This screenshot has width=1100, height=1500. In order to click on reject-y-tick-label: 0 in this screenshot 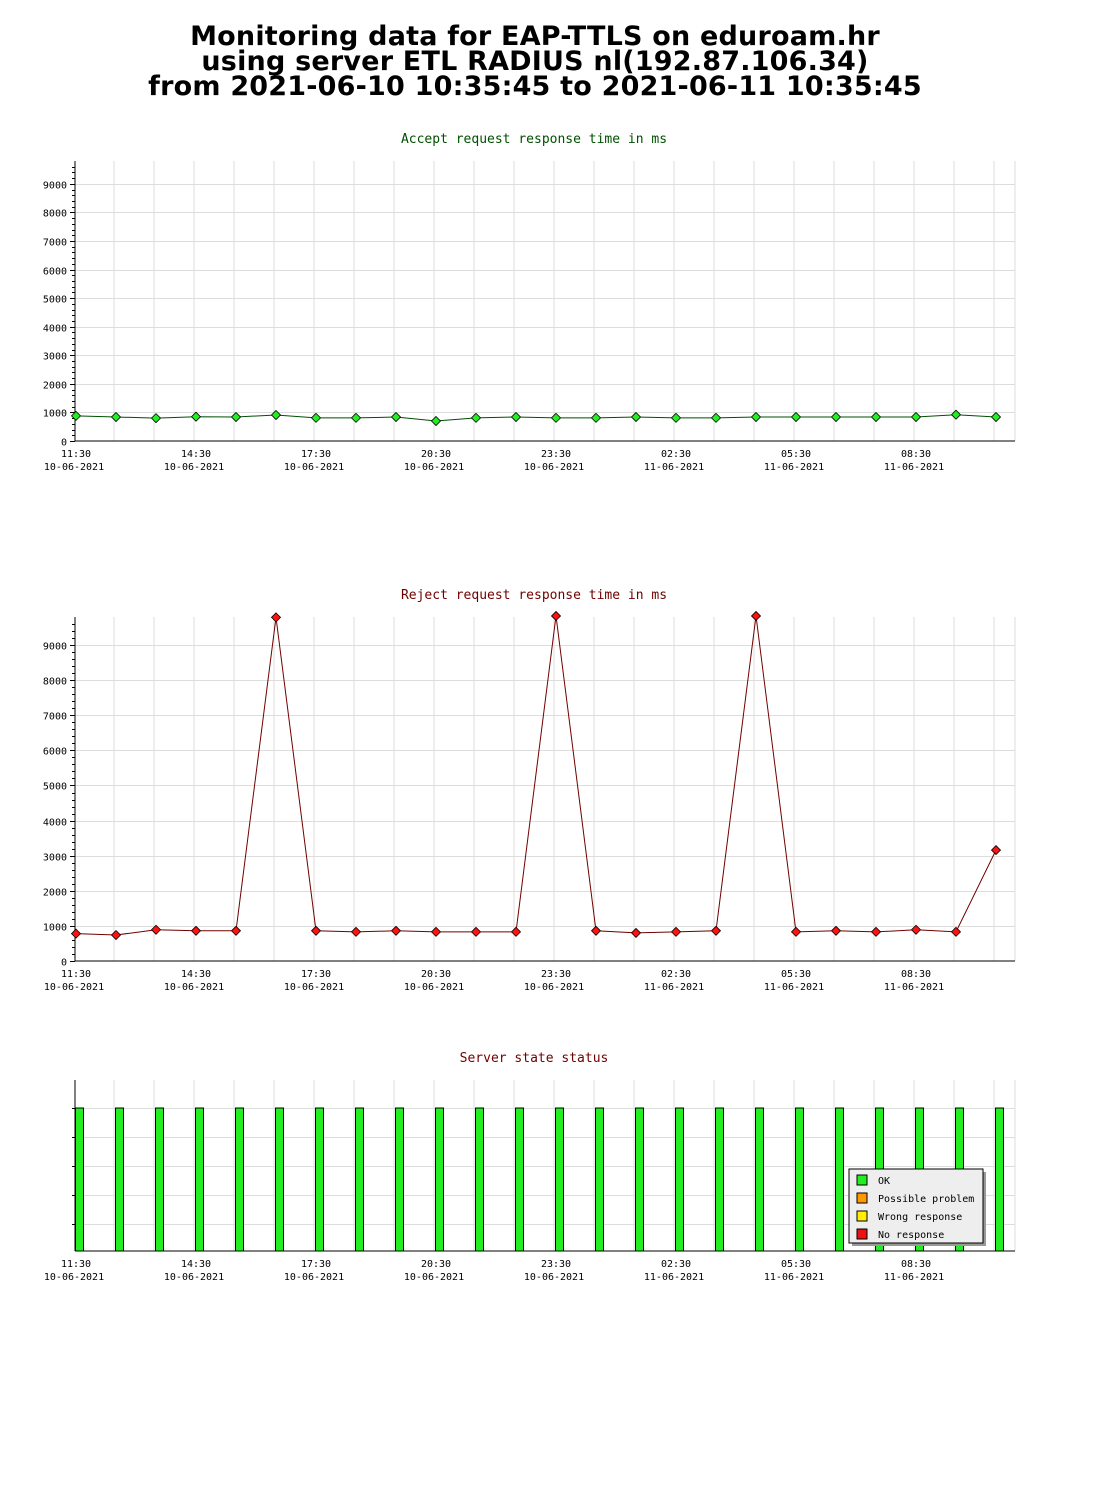, I will do `click(64, 963)`.